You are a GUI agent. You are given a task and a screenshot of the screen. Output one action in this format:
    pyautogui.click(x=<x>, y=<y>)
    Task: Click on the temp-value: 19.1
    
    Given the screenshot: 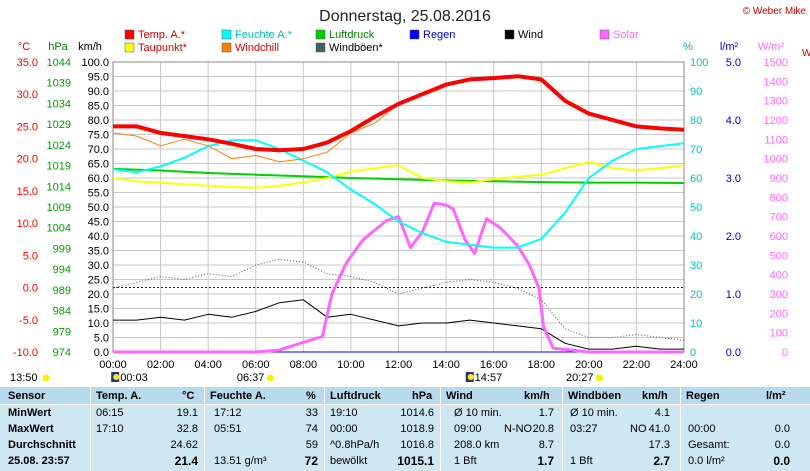 What is the action you would take?
    pyautogui.click(x=187, y=413)
    